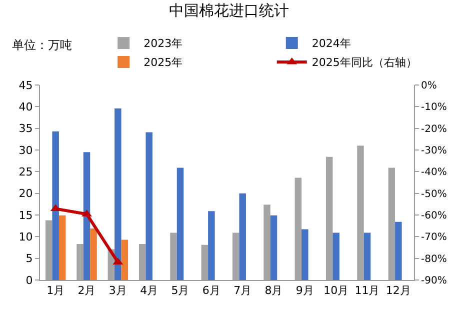 This screenshot has width=458, height=321. I want to click on x-tick-label: 5月, so click(180, 291).